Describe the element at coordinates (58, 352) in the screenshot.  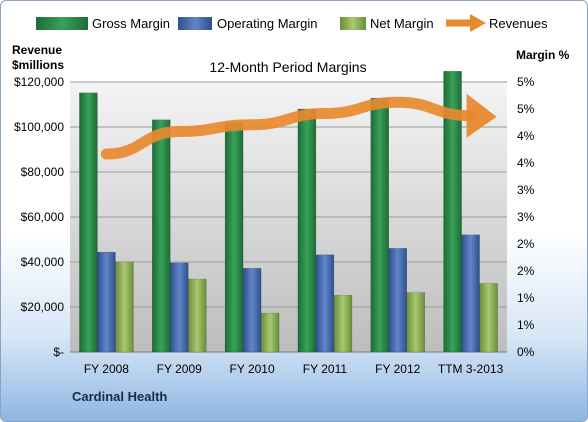
I see `left-tick-label: $-` at that location.